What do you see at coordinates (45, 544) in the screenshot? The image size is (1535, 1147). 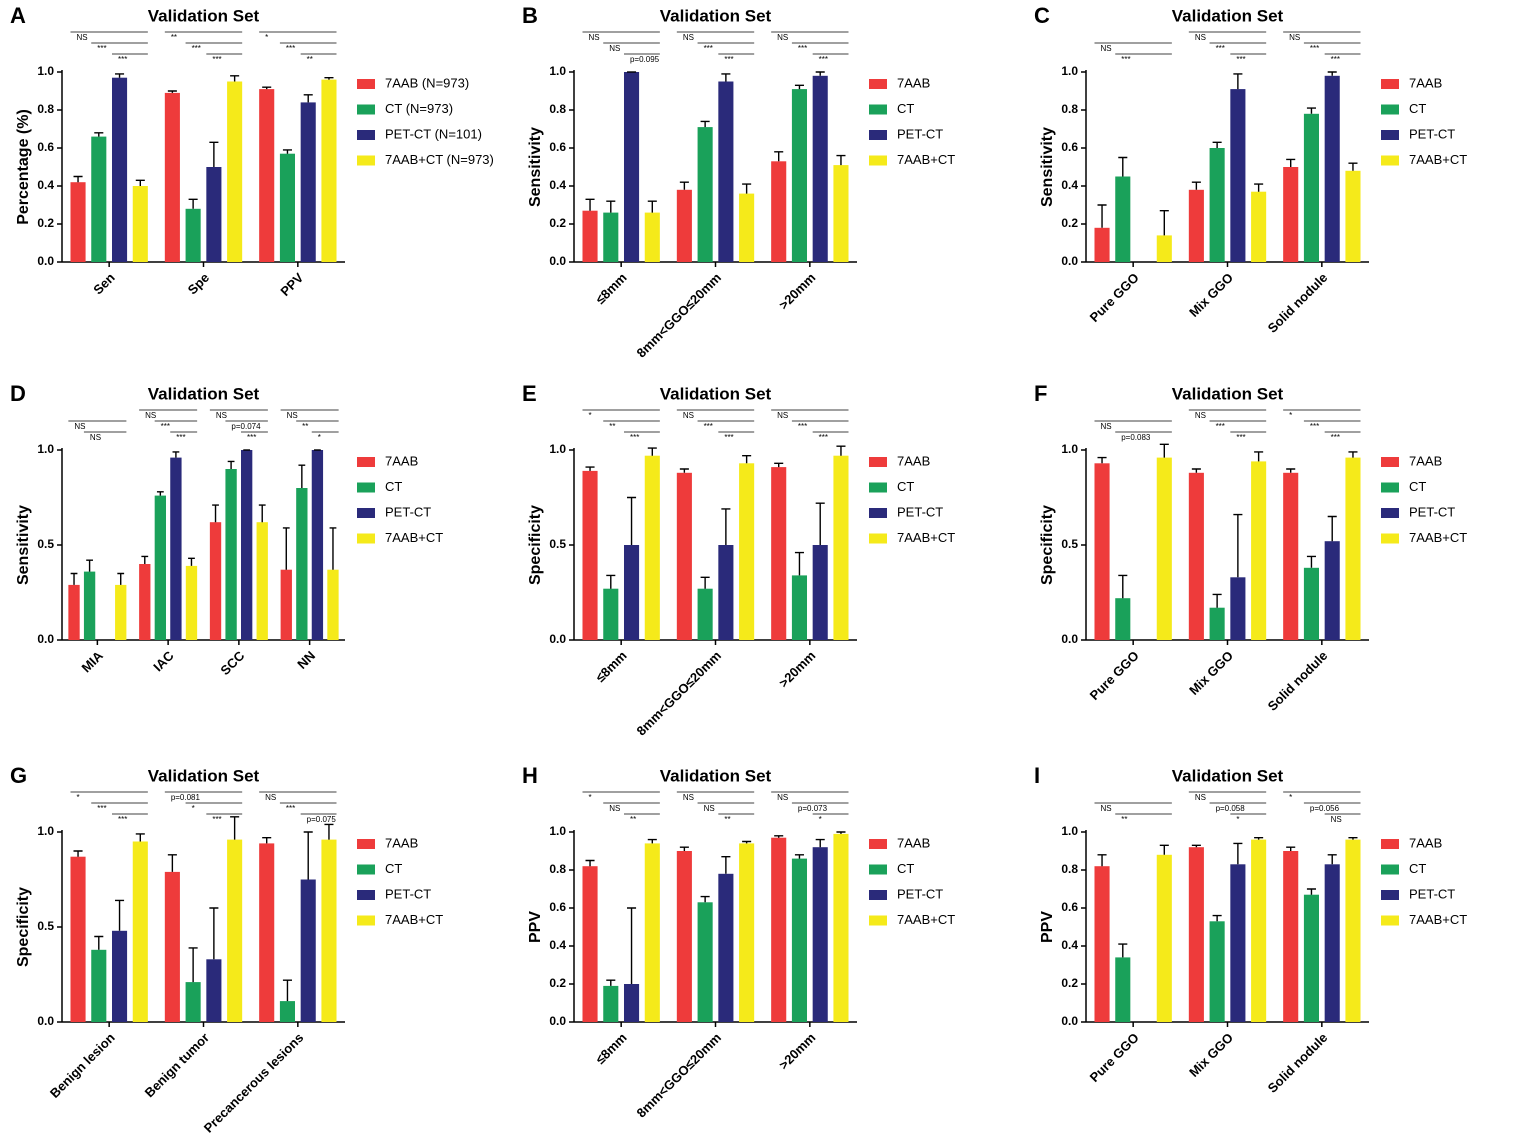 I see `y-tick-label: 0.5` at bounding box center [45, 544].